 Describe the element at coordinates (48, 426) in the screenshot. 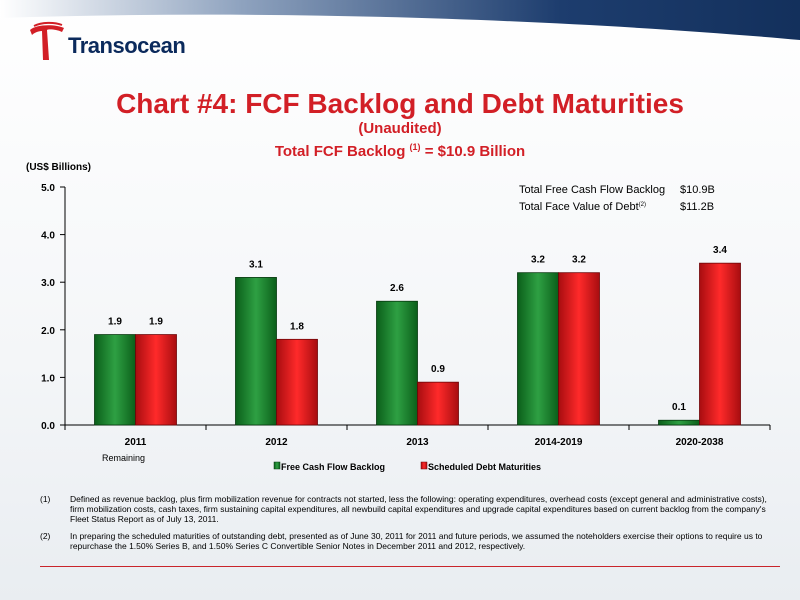

I see `y-tick-label: 0.0` at that location.